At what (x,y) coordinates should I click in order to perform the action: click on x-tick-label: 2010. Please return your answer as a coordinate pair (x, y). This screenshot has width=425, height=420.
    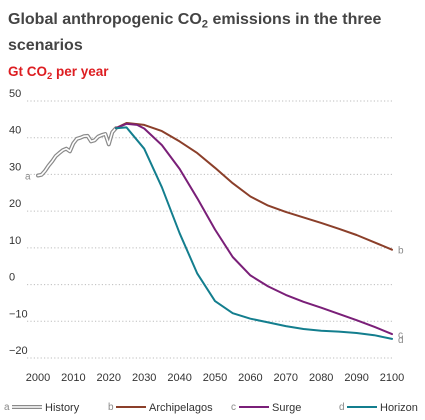
    Looking at the image, I should click on (73, 378).